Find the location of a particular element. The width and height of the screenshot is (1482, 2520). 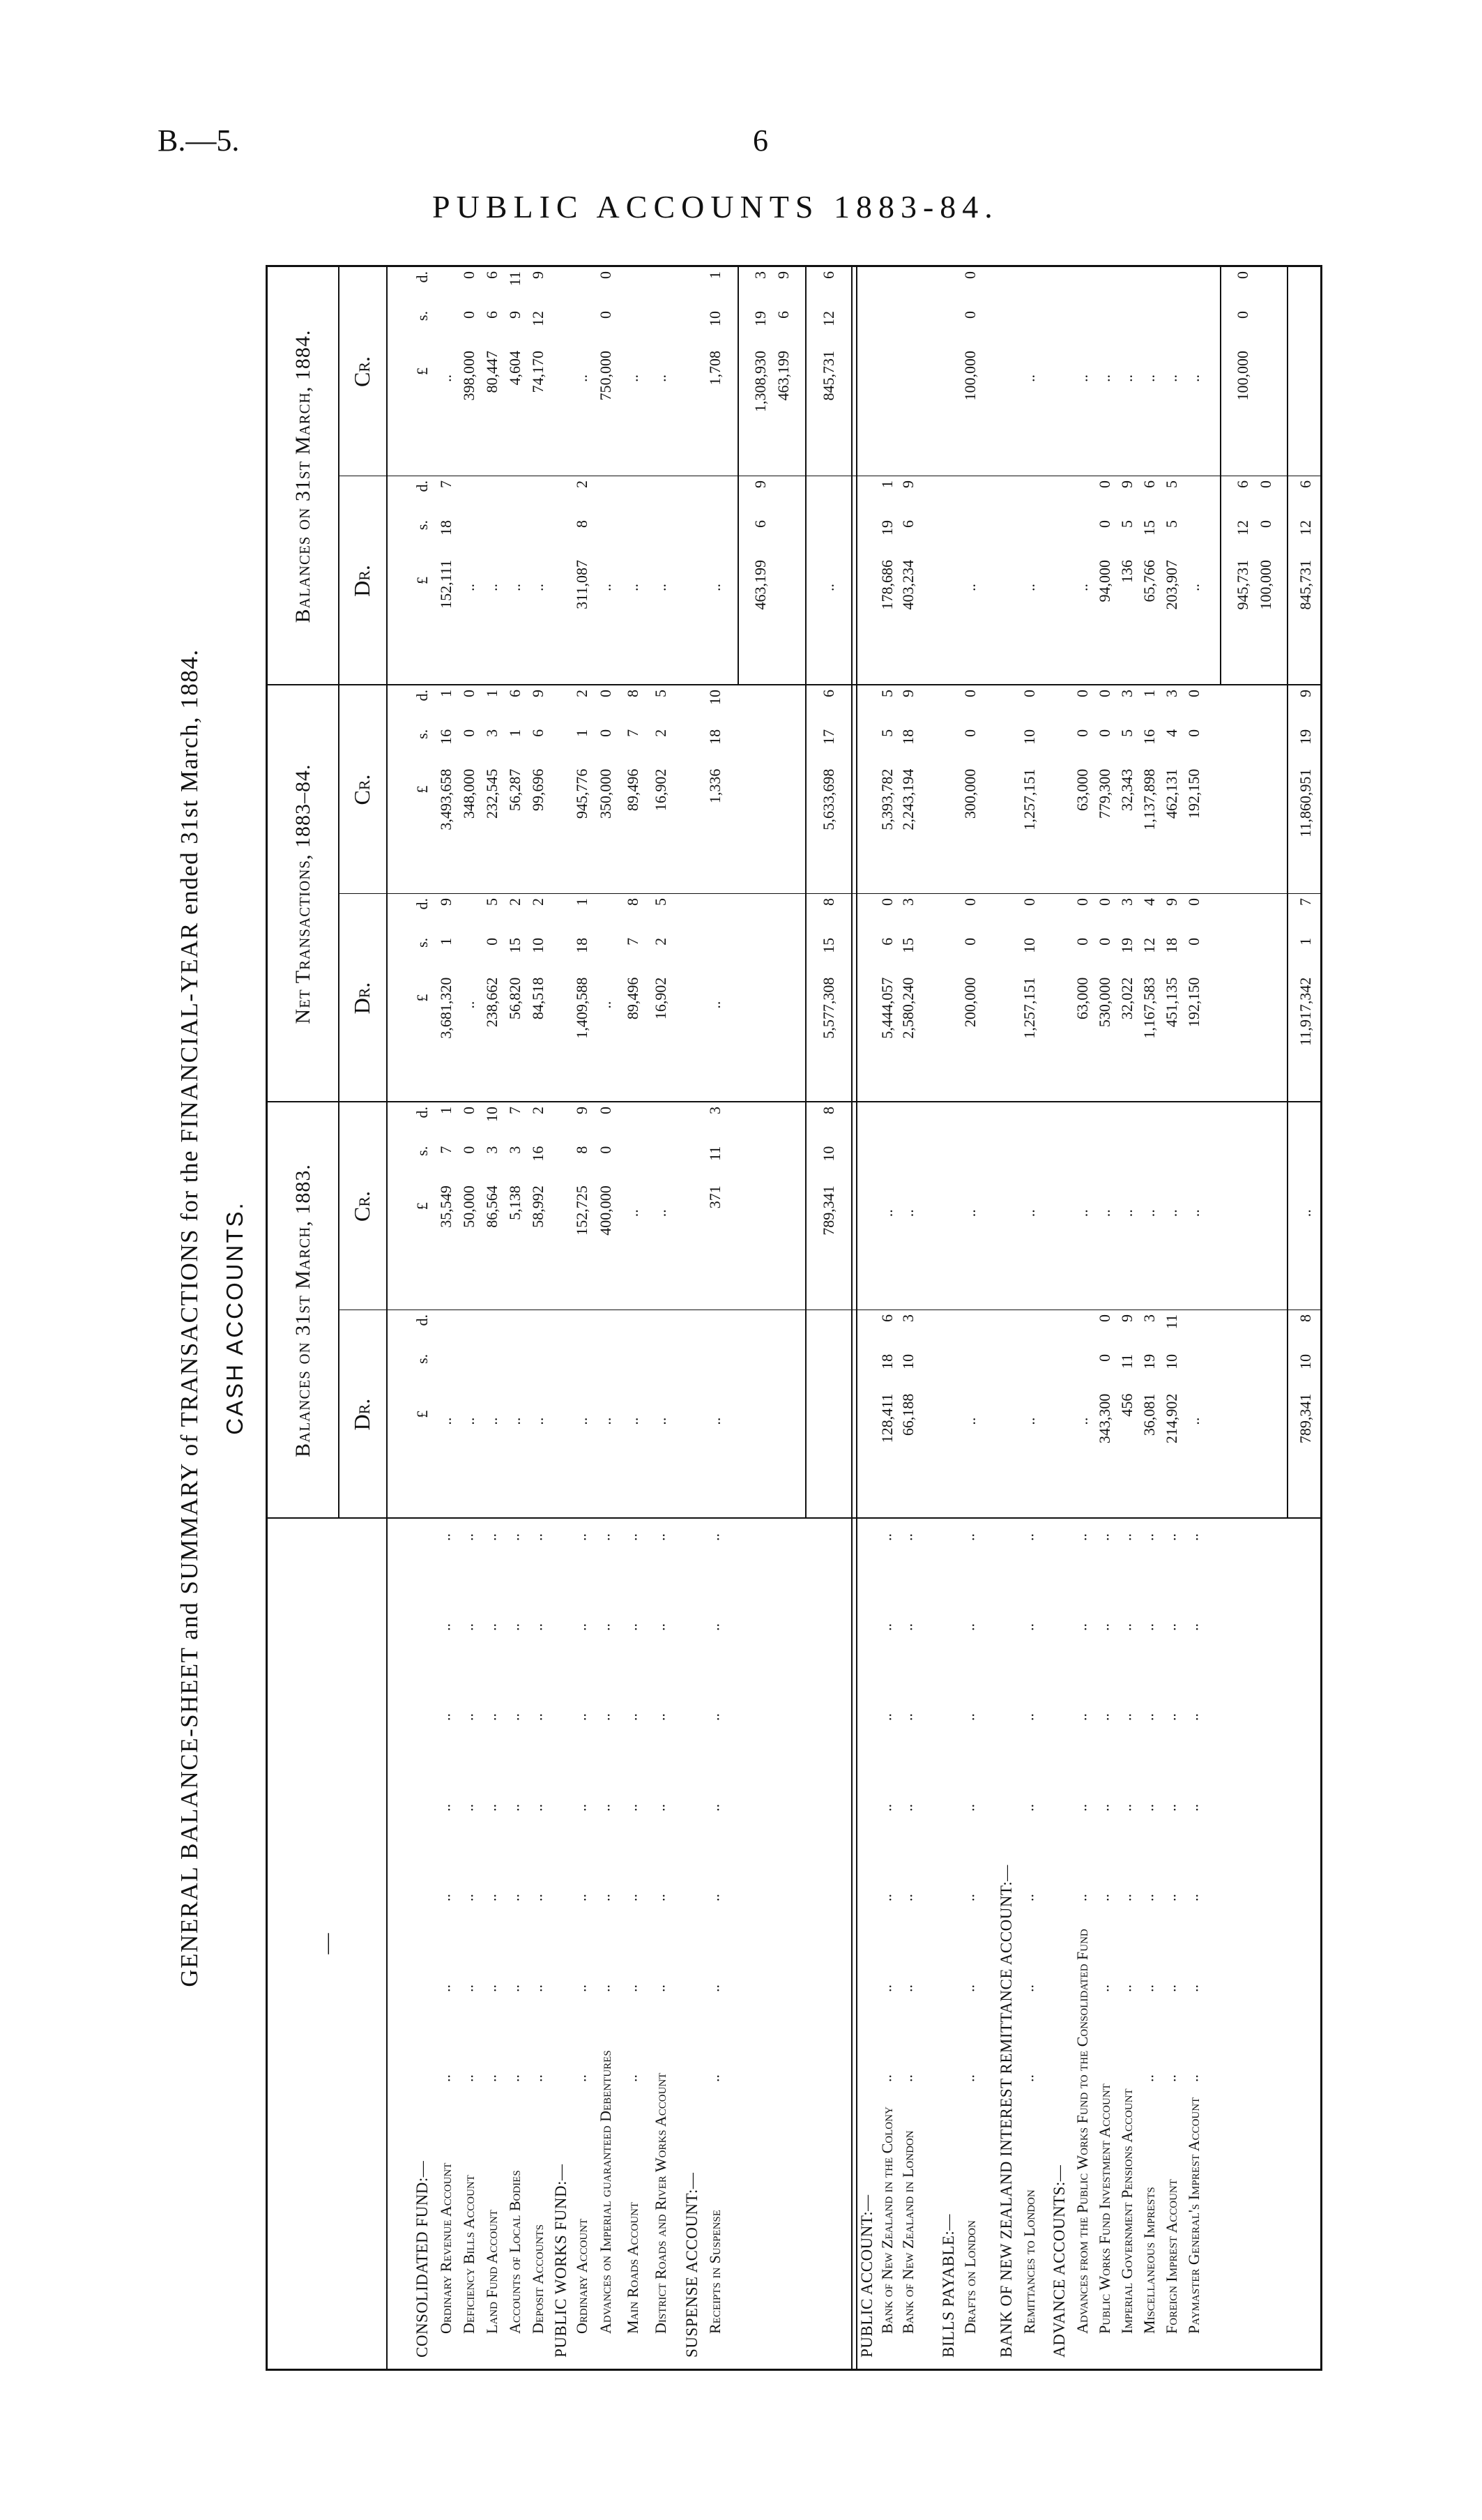

section-heading: CONSOLIDATED FUND:— is located at coordinates (422, 2259).